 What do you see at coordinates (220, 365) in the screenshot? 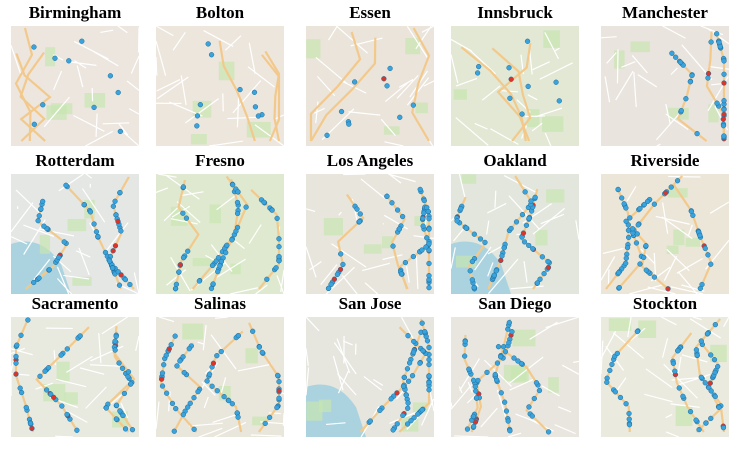
I see `city-panel: Salinas` at bounding box center [220, 365].